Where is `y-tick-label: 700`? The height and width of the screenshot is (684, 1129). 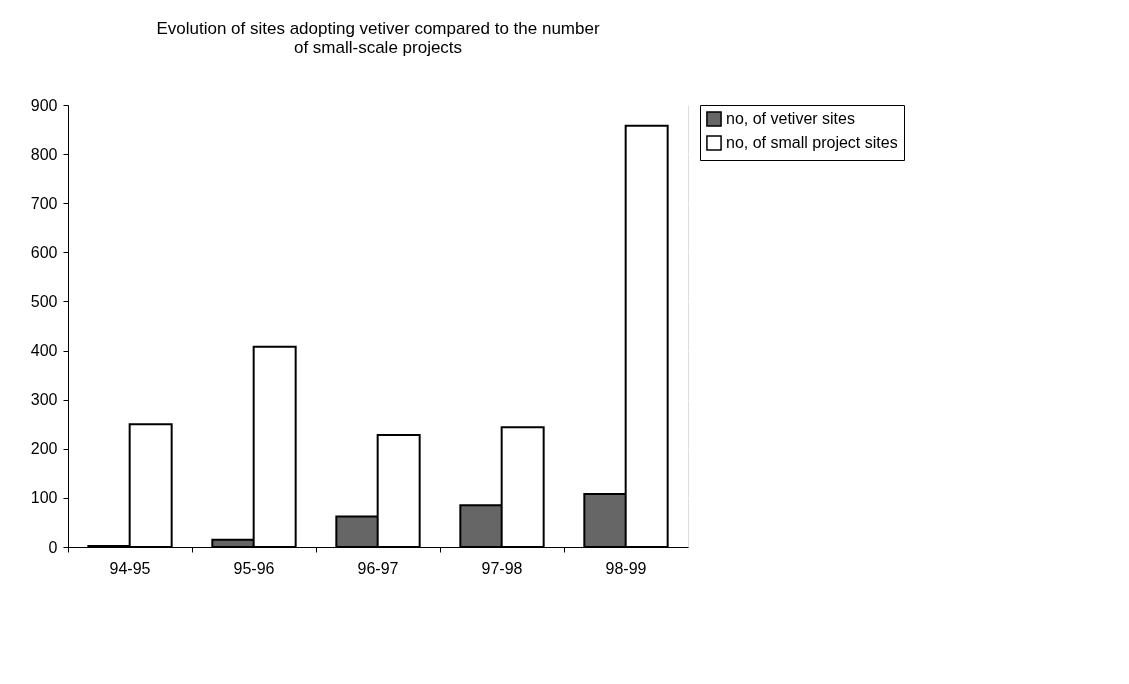 y-tick-label: 700 is located at coordinates (44, 203).